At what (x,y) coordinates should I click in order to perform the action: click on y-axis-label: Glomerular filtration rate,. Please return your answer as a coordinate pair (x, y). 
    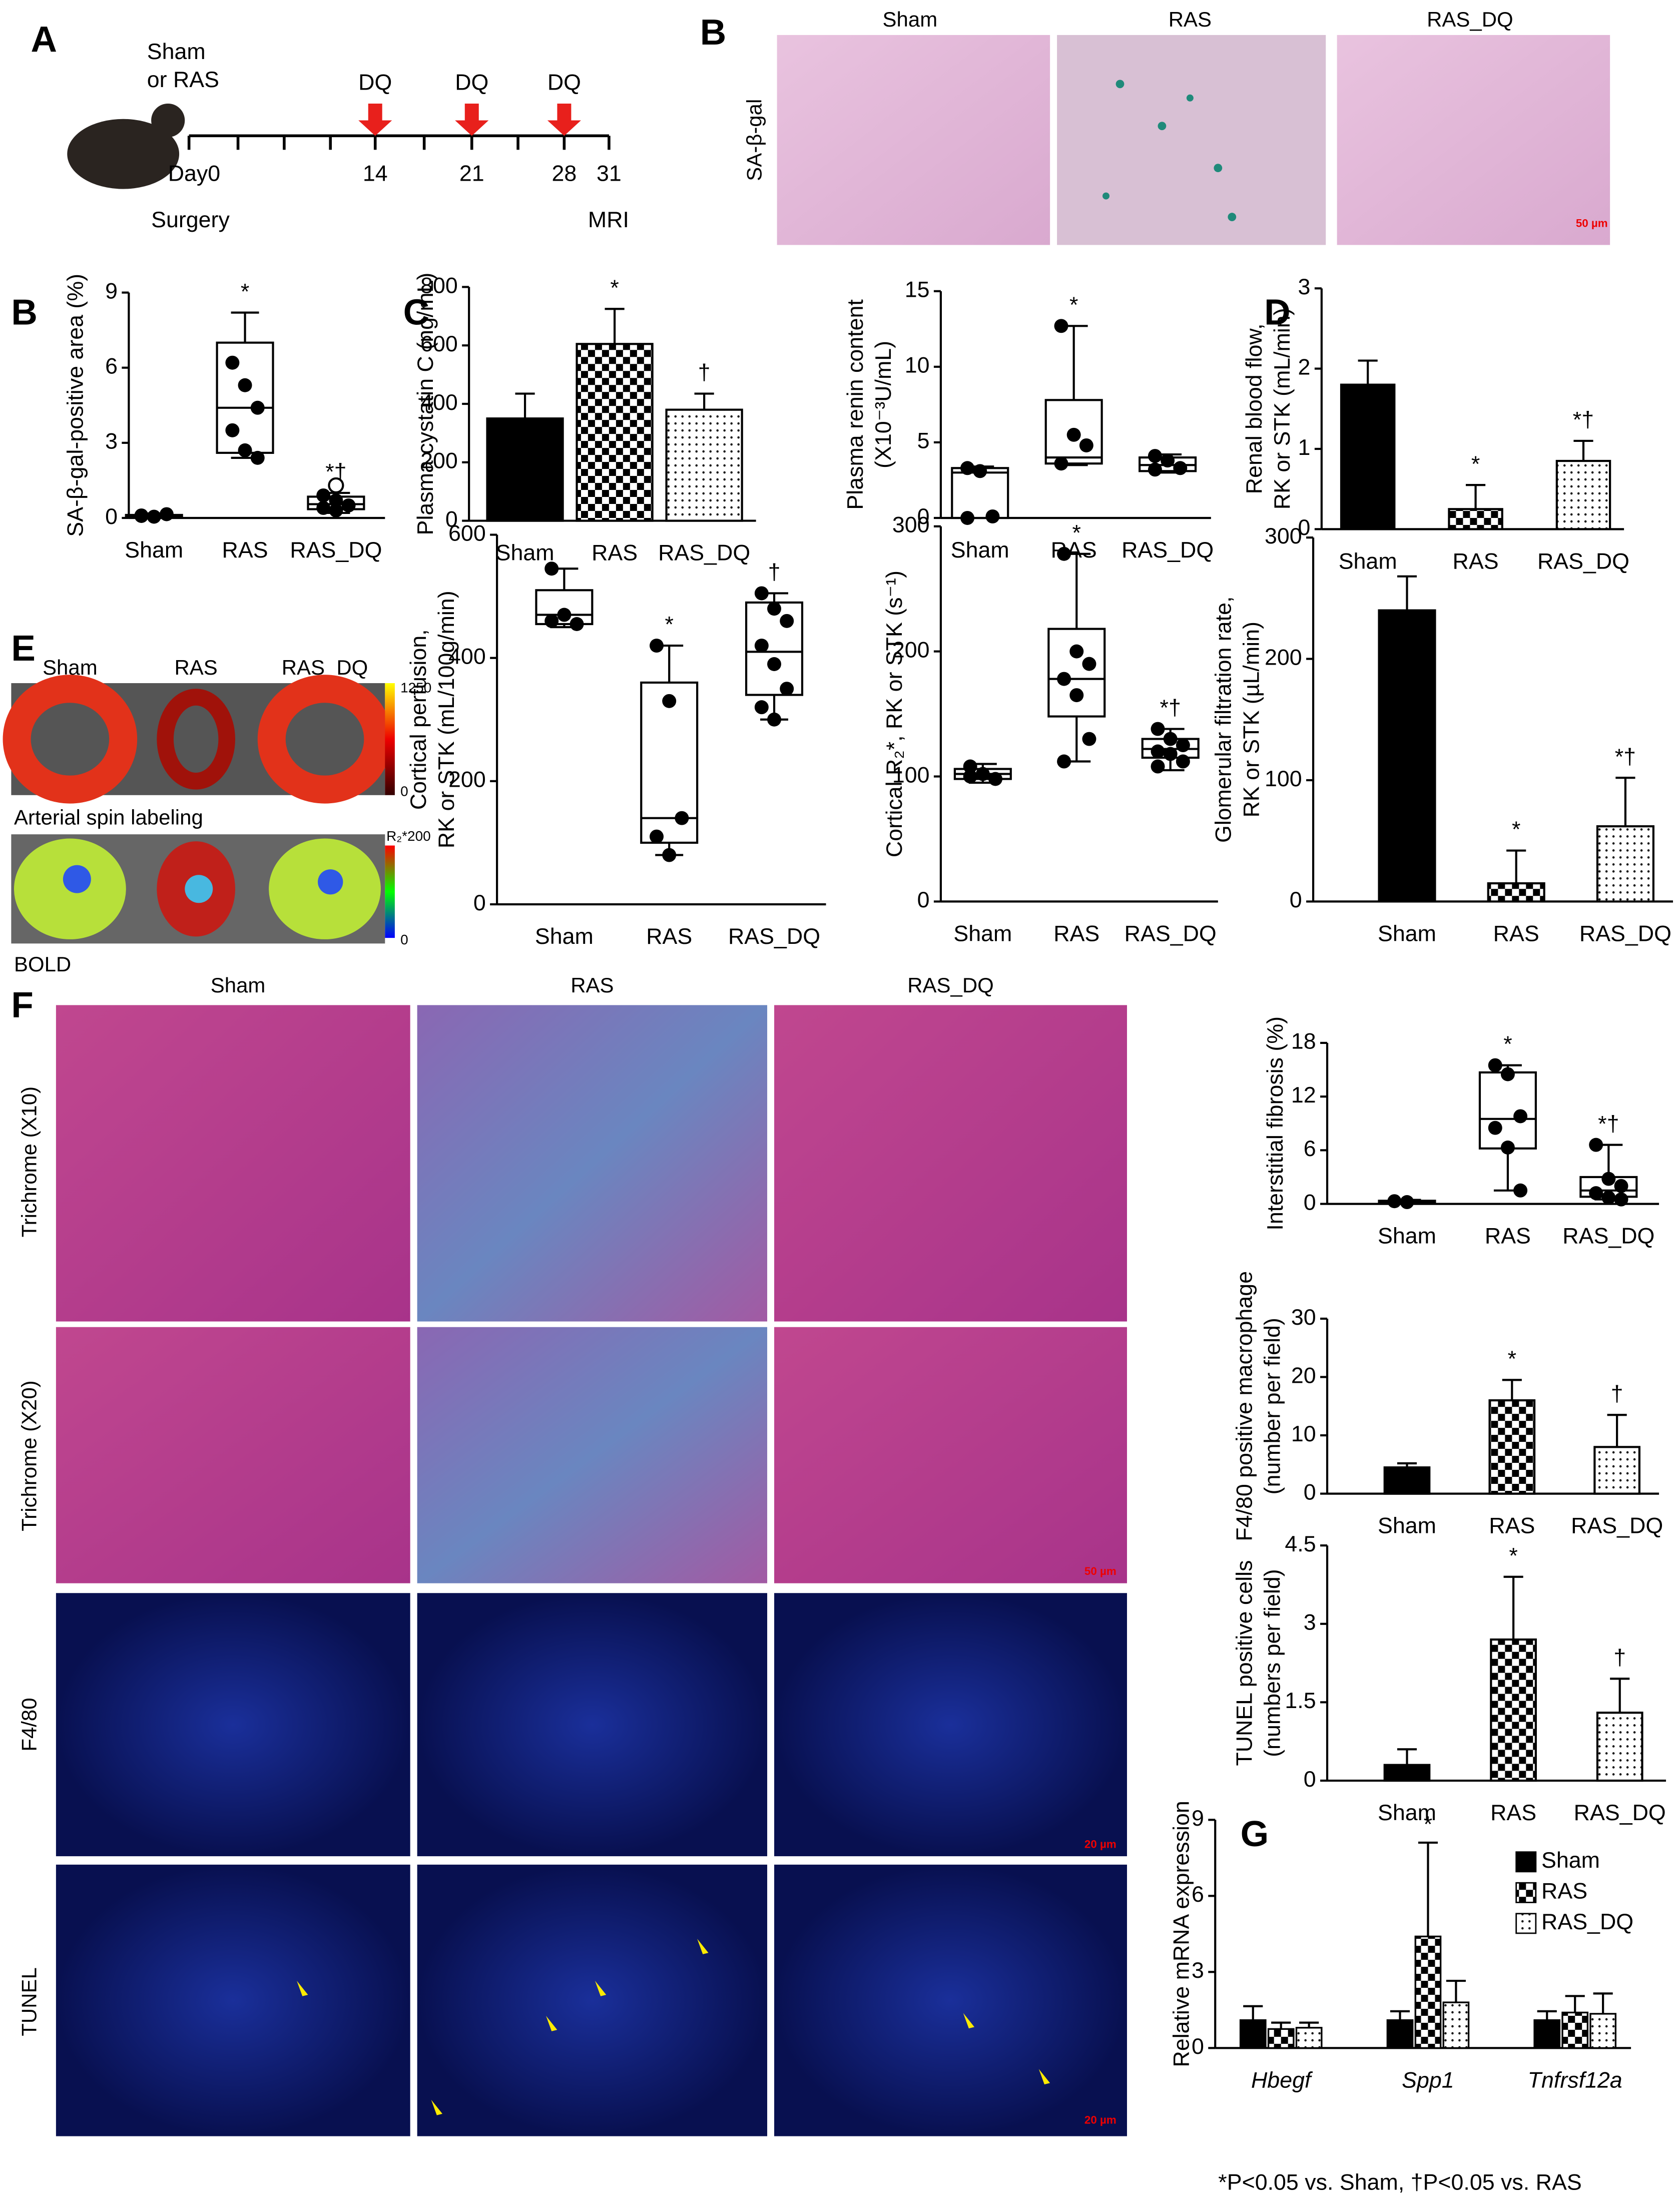
    Looking at the image, I should click on (1223, 720).